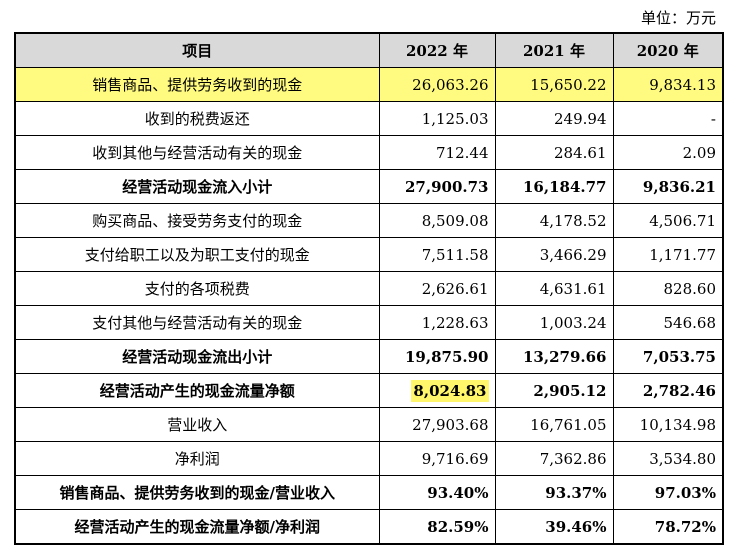 This screenshot has width=750, height=552. What do you see at coordinates (554, 118) in the screenshot?
I see `cell-2021: 249.94` at bounding box center [554, 118].